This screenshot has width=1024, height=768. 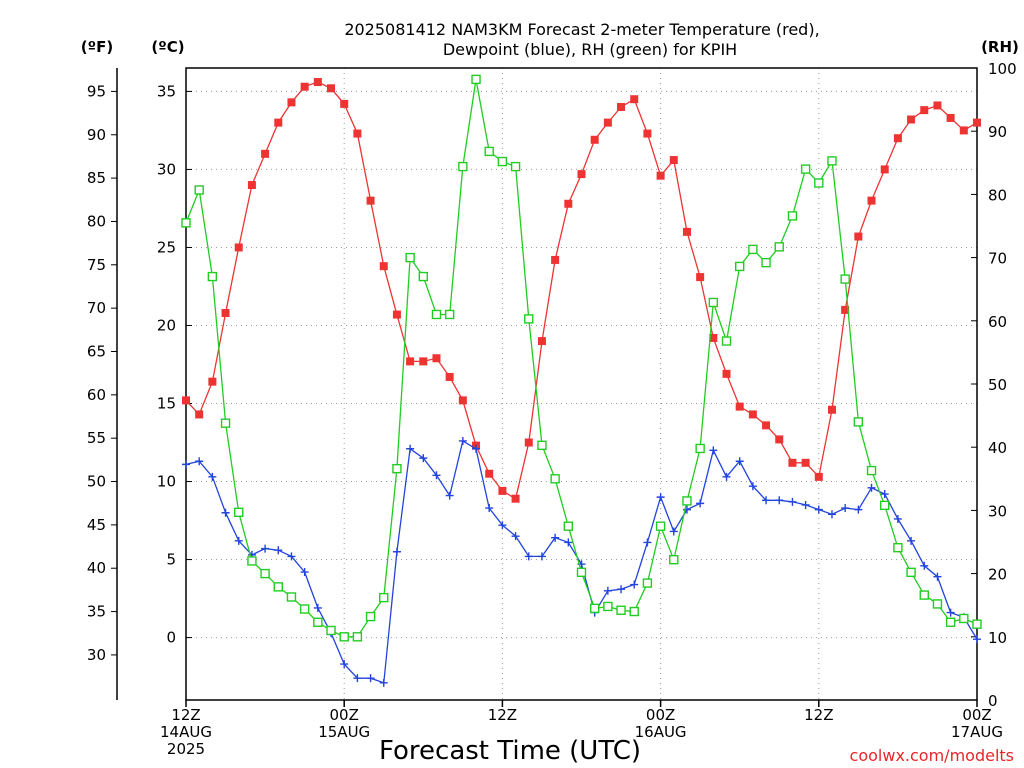 What do you see at coordinates (96, 438) in the screenshot?
I see `fahrenheit-tick-label: 55` at bounding box center [96, 438].